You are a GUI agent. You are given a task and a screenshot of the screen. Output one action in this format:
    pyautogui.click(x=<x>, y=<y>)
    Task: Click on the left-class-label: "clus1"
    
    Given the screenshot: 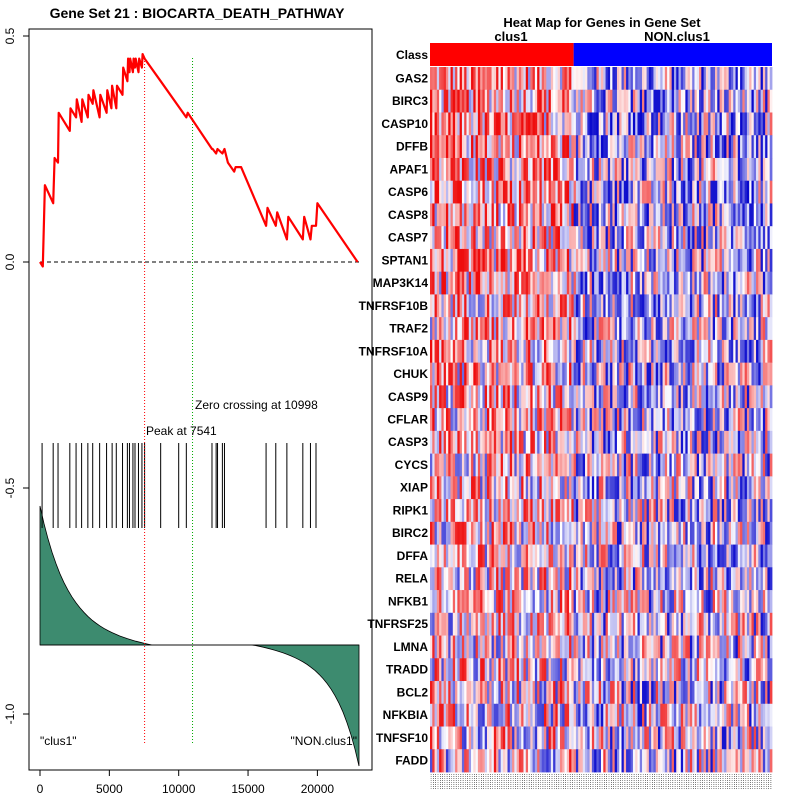 What is the action you would take?
    pyautogui.click(x=58, y=741)
    